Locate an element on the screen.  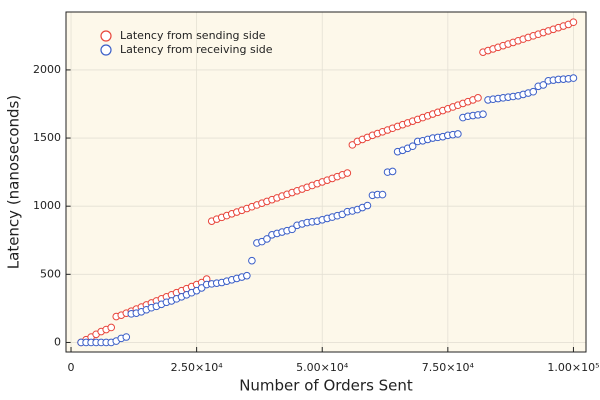
legend-label: Latency from receiving side is located at coordinates (196, 49).